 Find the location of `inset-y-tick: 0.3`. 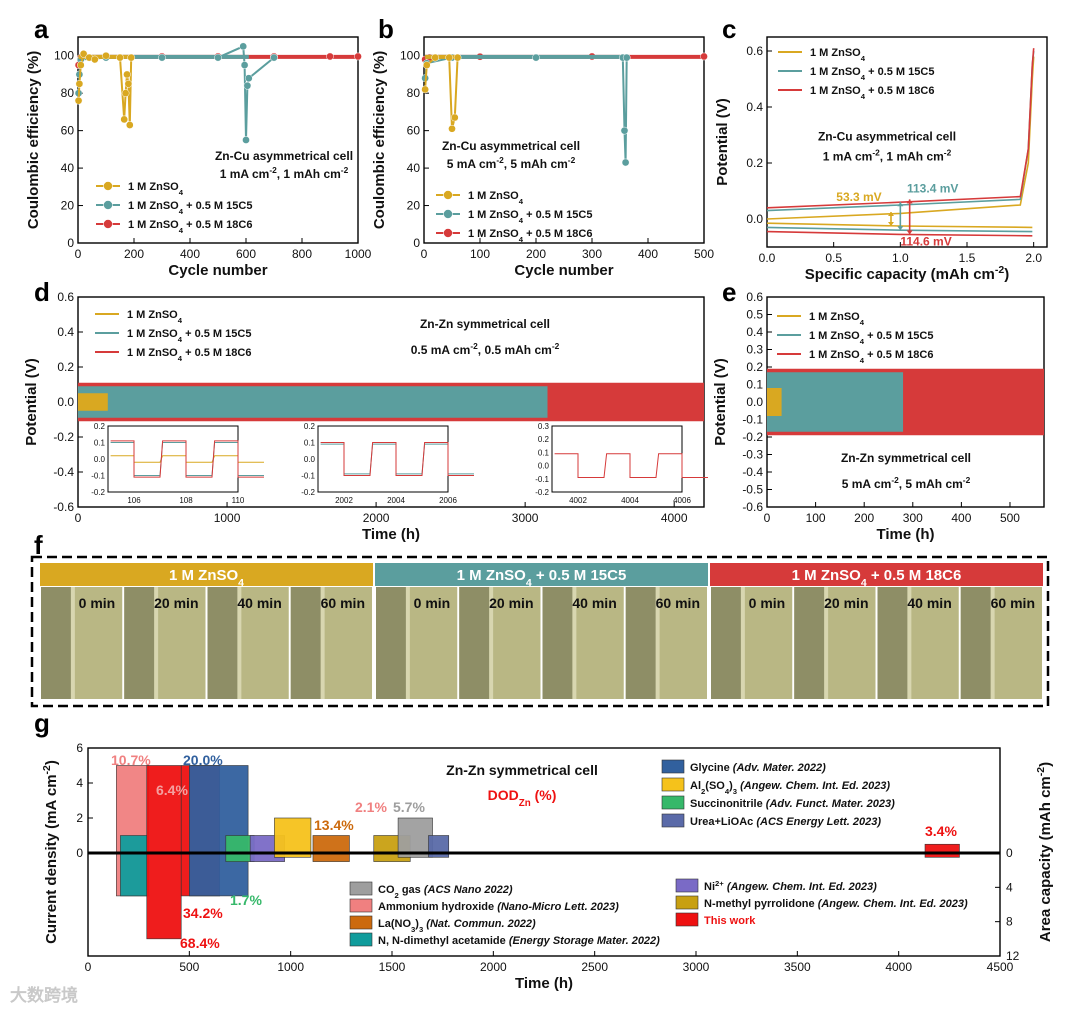

inset-y-tick: 0.3 is located at coordinates (544, 426).